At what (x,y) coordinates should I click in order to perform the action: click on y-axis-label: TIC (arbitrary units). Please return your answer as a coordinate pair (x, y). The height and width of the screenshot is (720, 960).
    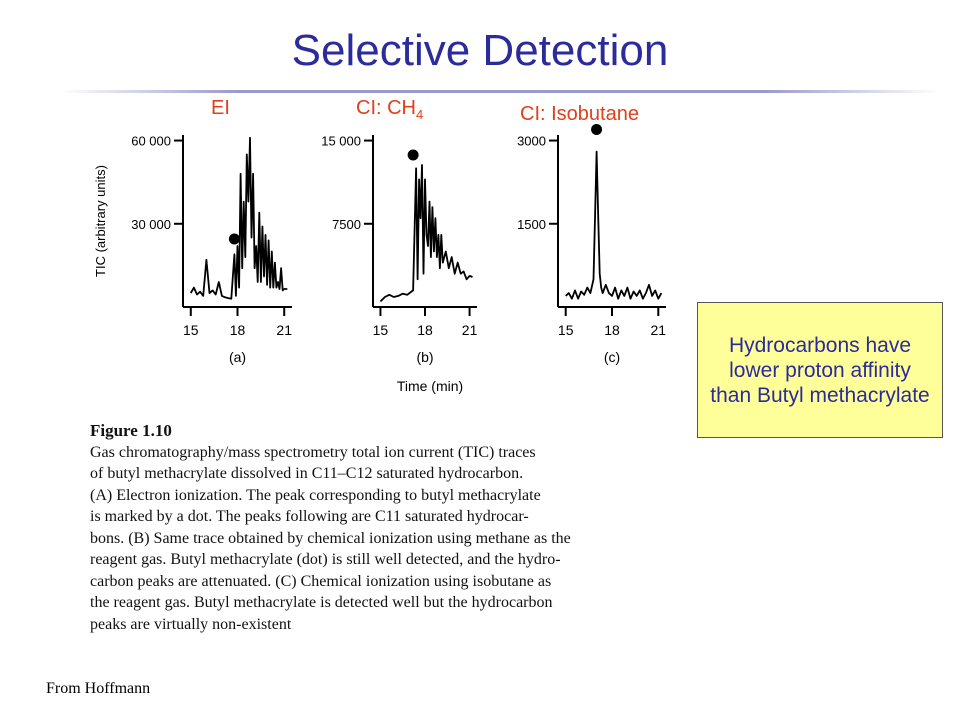
    Looking at the image, I should click on (100, 221).